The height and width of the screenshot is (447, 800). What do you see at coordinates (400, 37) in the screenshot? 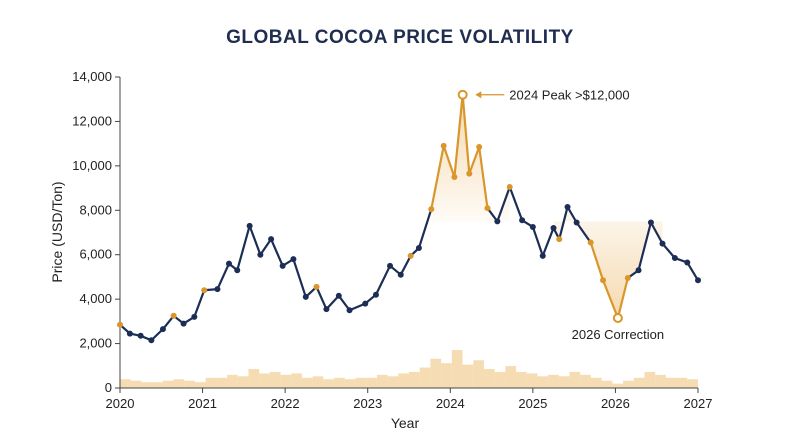
I see `chart-title: GLOBAL COCOA PRICE VOLATILITY` at bounding box center [400, 37].